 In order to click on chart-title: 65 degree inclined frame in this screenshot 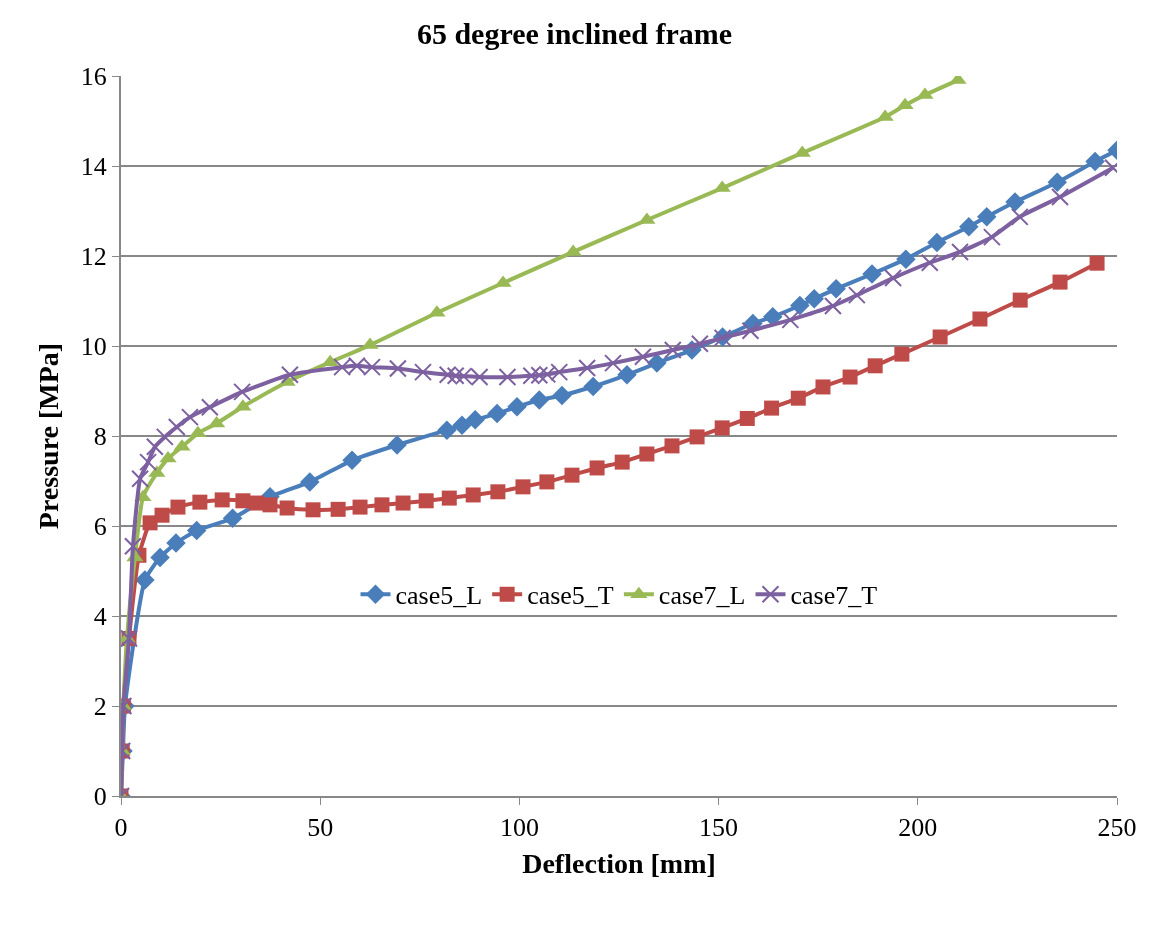, I will do `click(574, 34)`.